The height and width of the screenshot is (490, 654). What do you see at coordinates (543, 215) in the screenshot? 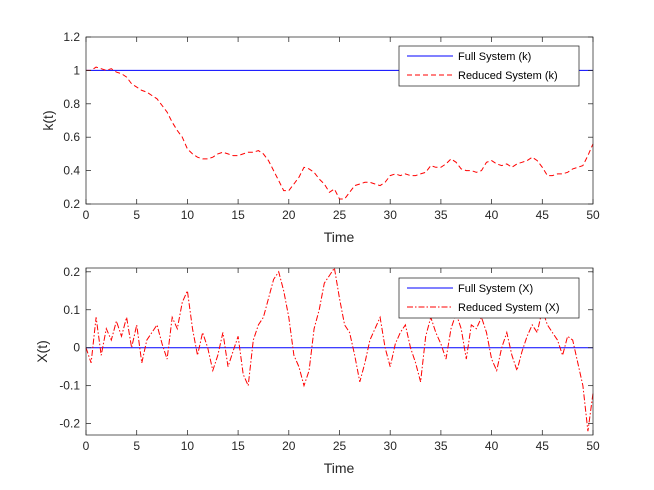
I see `k-x-tick-label: 45` at bounding box center [543, 215].